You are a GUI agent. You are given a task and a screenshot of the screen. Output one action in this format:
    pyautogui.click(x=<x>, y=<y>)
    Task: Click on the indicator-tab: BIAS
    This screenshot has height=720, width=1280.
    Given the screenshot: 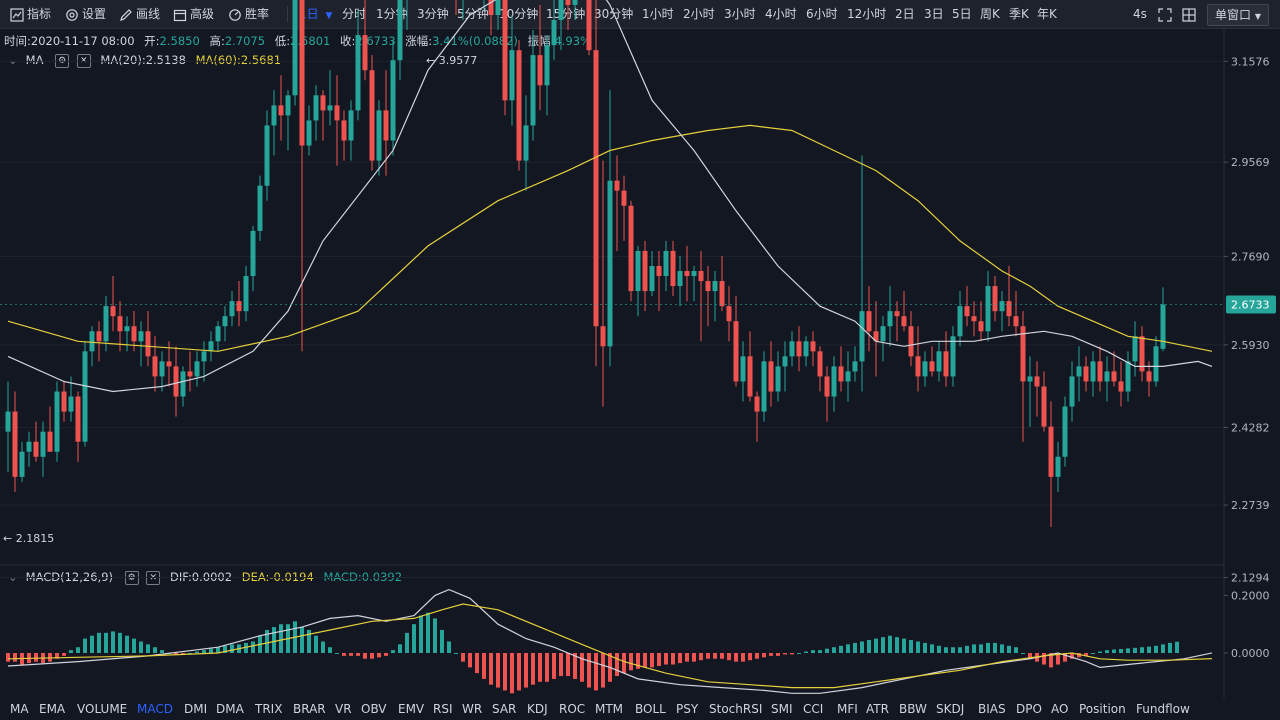 What is the action you would take?
    pyautogui.click(x=992, y=709)
    